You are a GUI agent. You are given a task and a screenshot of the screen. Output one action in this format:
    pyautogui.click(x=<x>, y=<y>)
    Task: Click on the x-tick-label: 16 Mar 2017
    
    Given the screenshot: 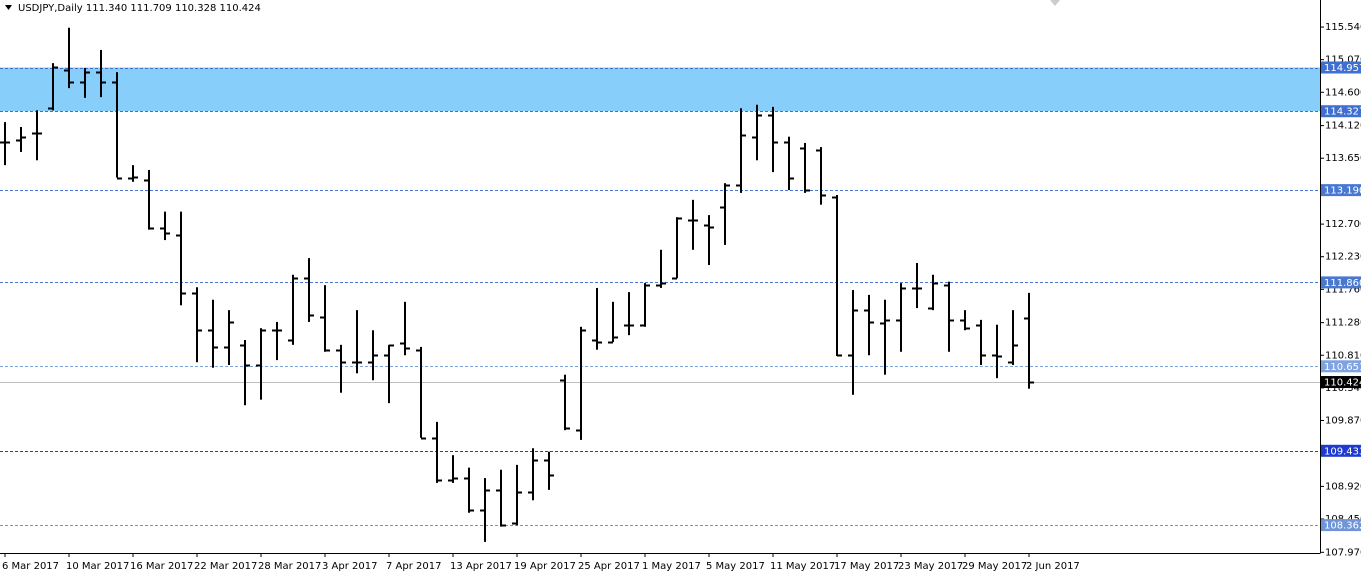 What is the action you would take?
    pyautogui.click(x=161, y=566)
    